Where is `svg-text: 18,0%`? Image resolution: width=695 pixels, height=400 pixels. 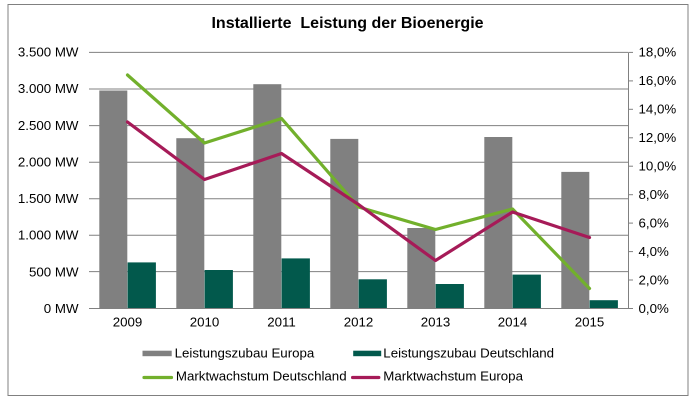 svg-text: 18,0% is located at coordinates (658, 52).